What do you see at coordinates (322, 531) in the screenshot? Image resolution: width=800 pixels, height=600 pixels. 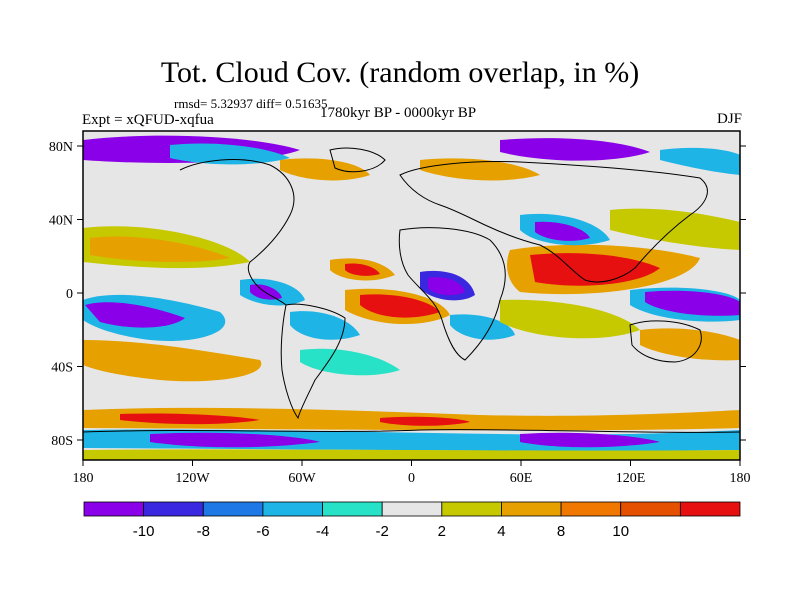 I see `colorbar-label: -4` at bounding box center [322, 531].